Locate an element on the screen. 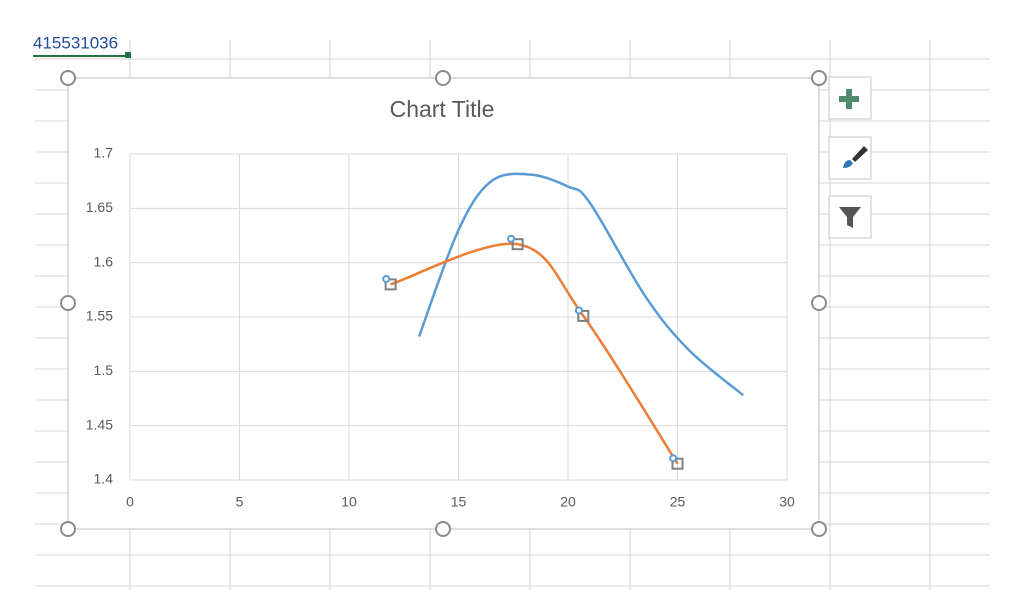 The height and width of the screenshot is (615, 1024). cell-selection is located at coordinates (79, 56).